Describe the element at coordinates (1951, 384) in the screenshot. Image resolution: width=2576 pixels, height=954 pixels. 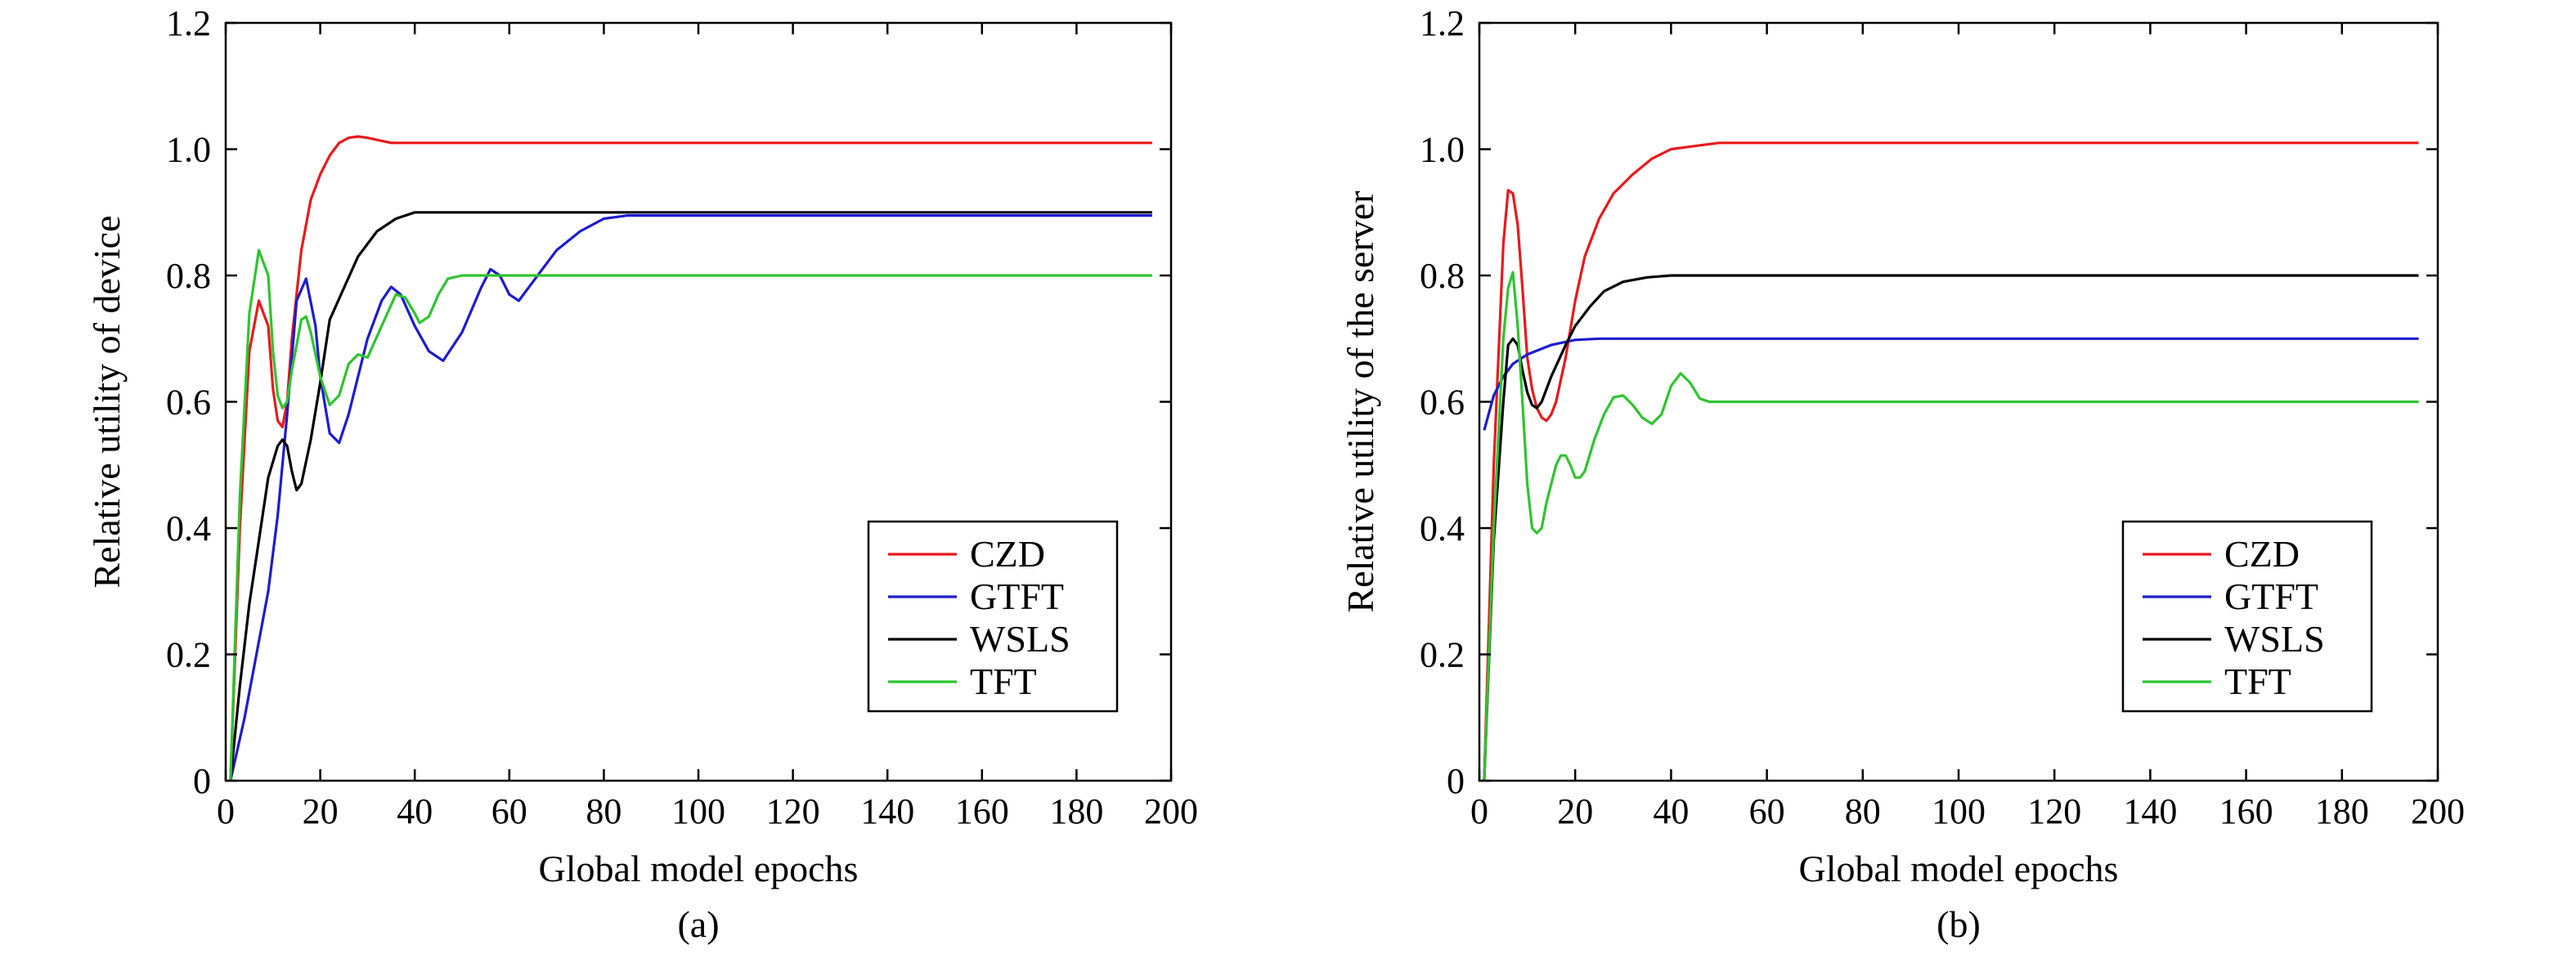
I see `series-line-gtft` at that location.